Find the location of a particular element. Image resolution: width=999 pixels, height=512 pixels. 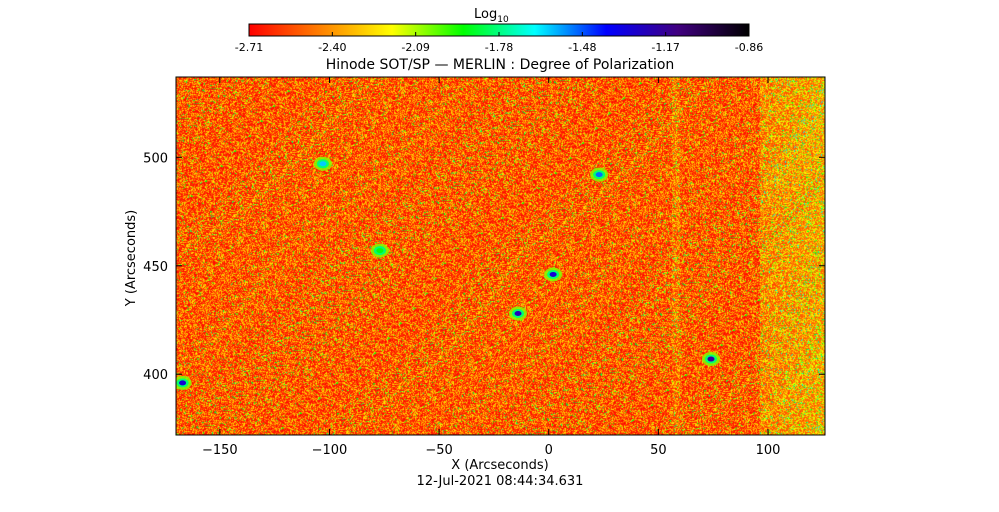

colorbar-ticks: -2.71 -2.40 -2.09 -1.78 -1.48 -1.17 -0.86 is located at coordinates (499, 43).